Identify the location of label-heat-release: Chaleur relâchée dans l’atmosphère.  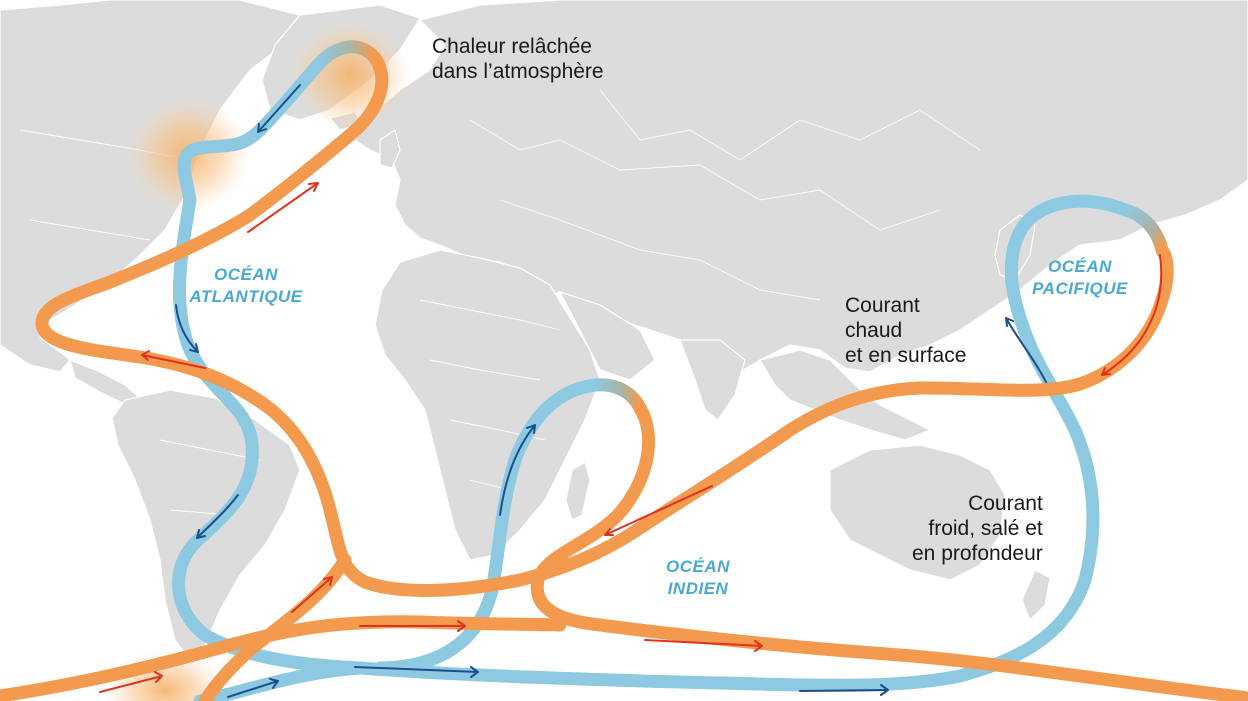
(518, 59).